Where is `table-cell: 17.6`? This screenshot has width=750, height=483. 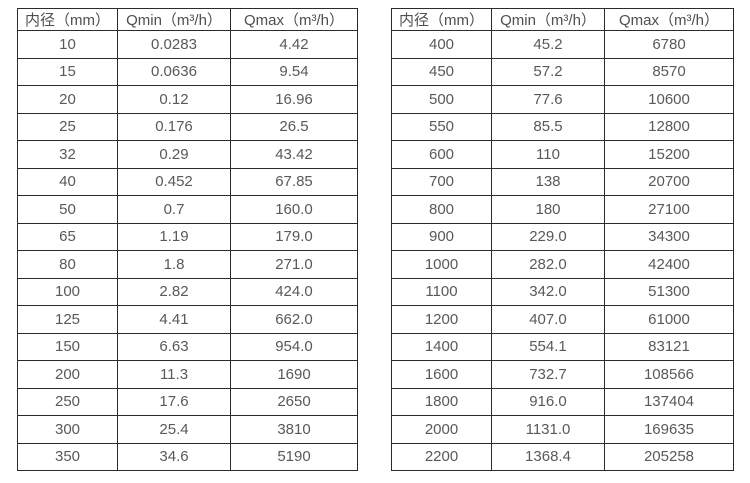 table-cell: 17.6 is located at coordinates (174, 401).